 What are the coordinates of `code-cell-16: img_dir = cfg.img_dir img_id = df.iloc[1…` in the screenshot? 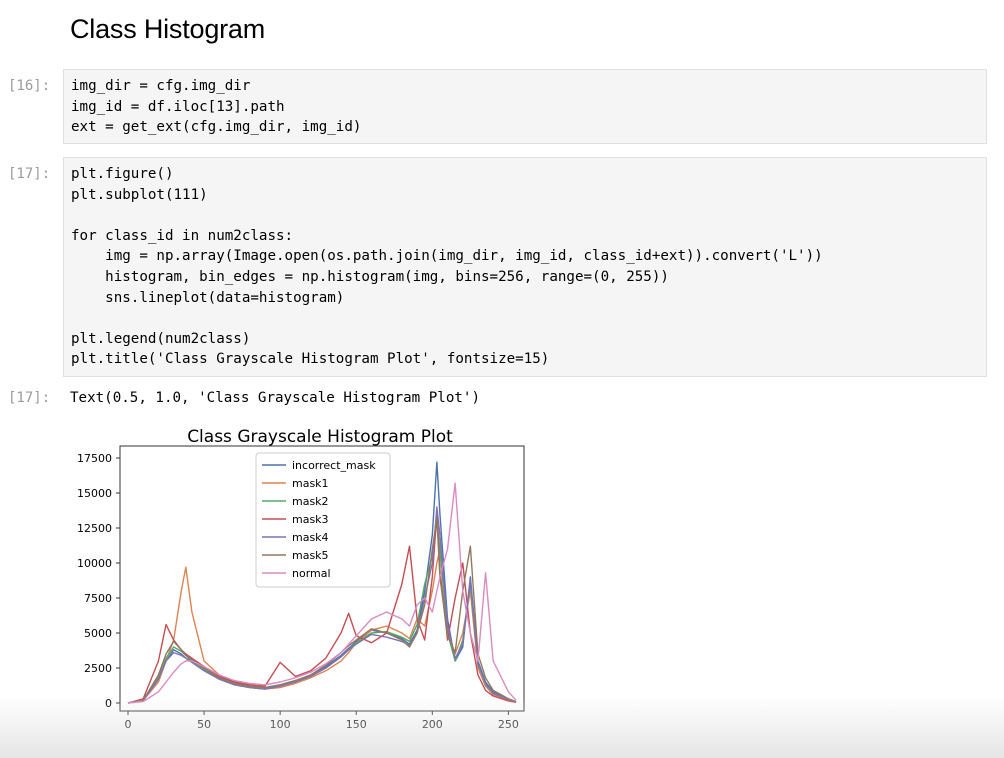 It's located at (525, 106).